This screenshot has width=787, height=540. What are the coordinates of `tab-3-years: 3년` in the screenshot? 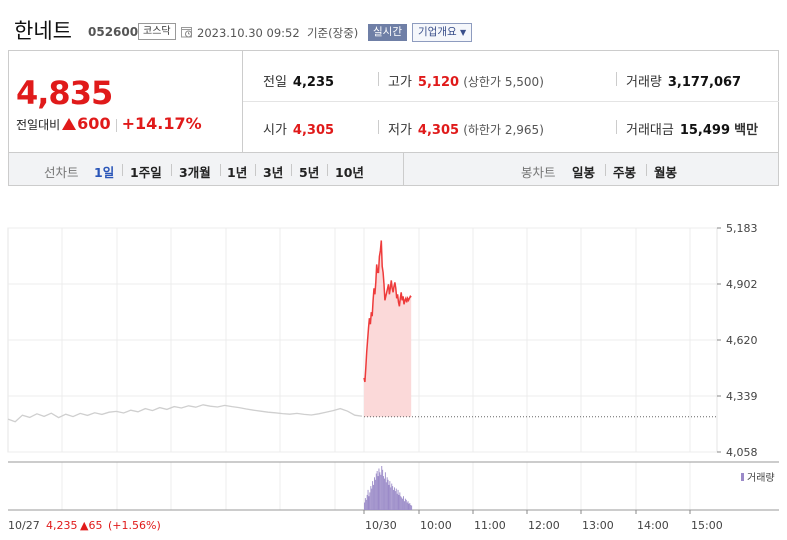 It's located at (273, 172).